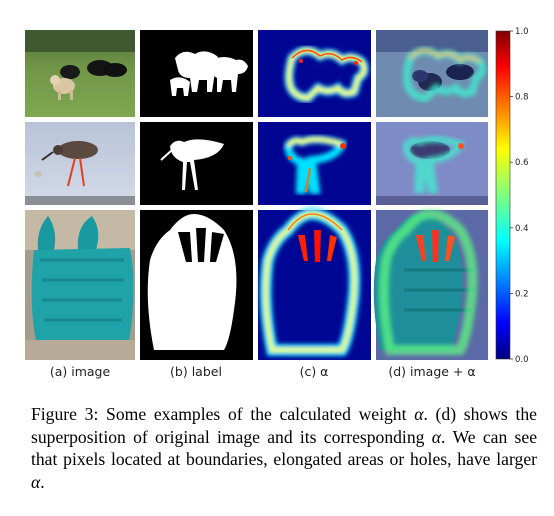 This screenshot has width=554, height=516. I want to click on caption-suffix: ., so click(42, 481).